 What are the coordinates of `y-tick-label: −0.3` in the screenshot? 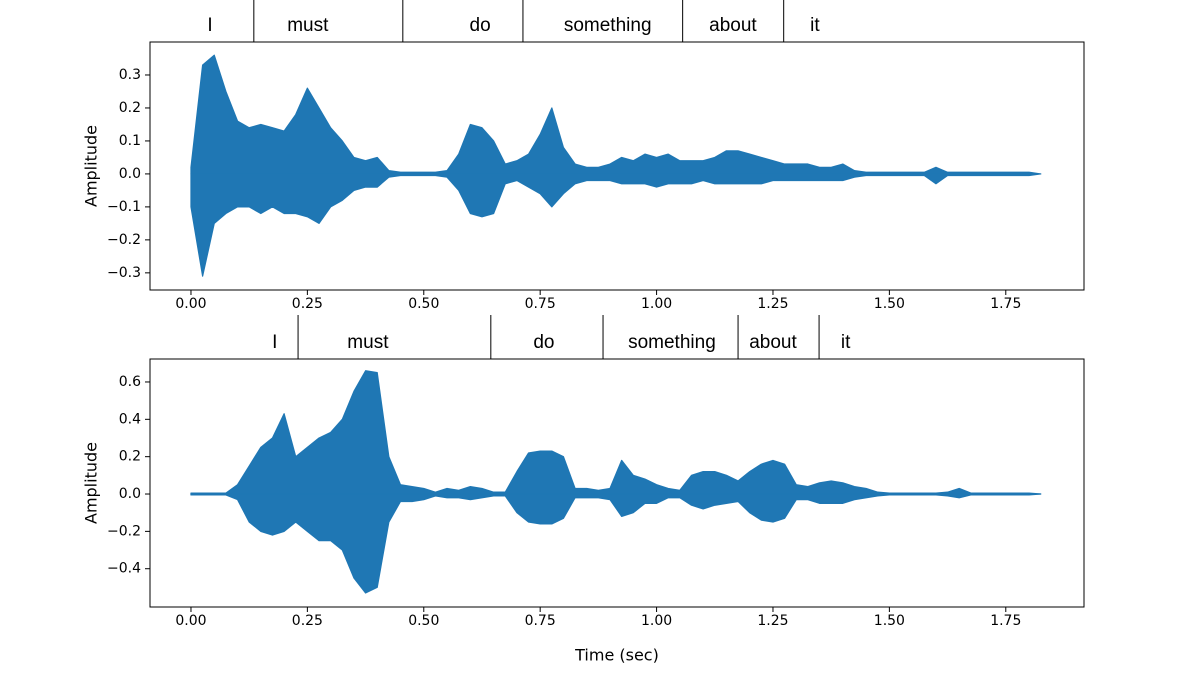 It's located at (124, 273).